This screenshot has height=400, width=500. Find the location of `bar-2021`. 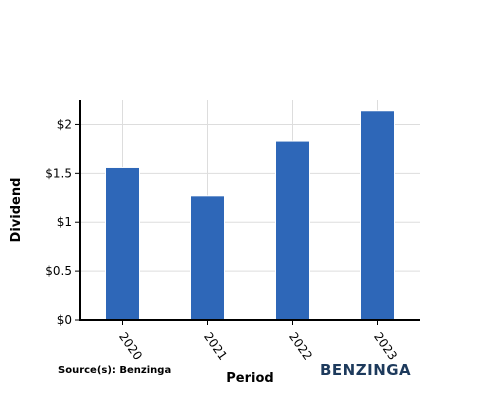

bar-2021 is located at coordinates (207, 258).